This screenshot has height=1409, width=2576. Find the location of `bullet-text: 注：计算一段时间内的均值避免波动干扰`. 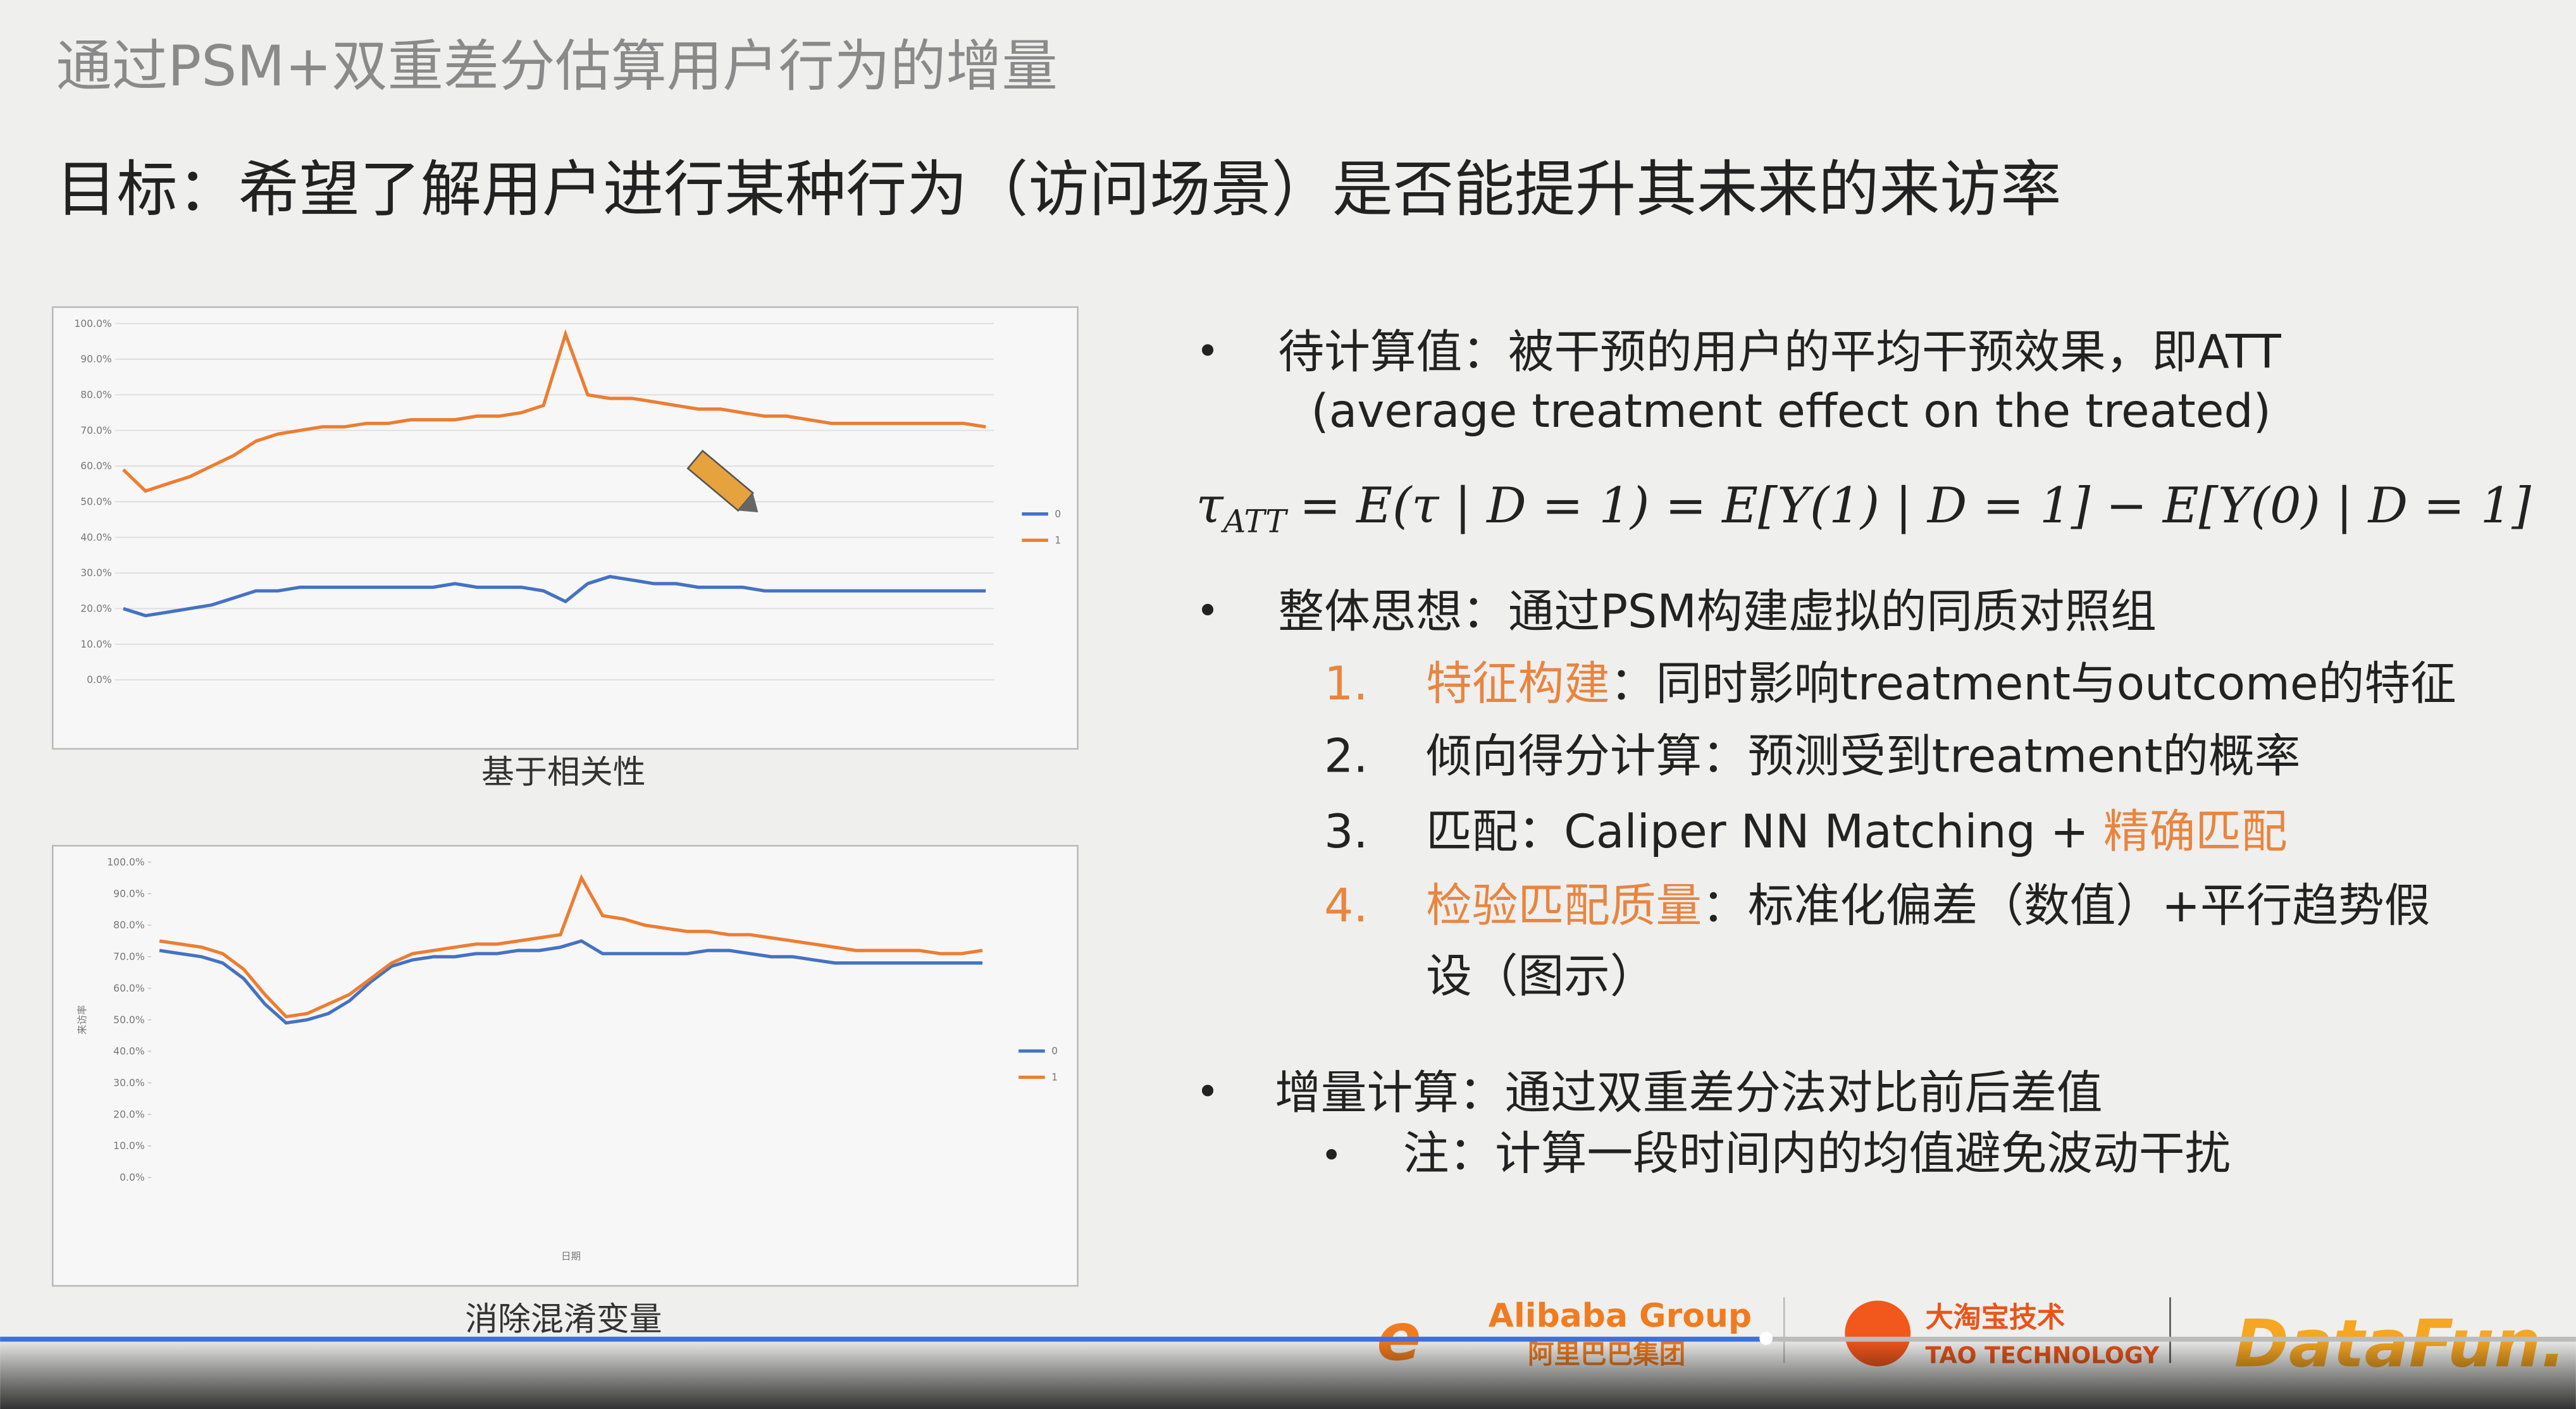

bullet-text: 注：计算一段时间内的均值避免波动干扰 is located at coordinates (1817, 1154).